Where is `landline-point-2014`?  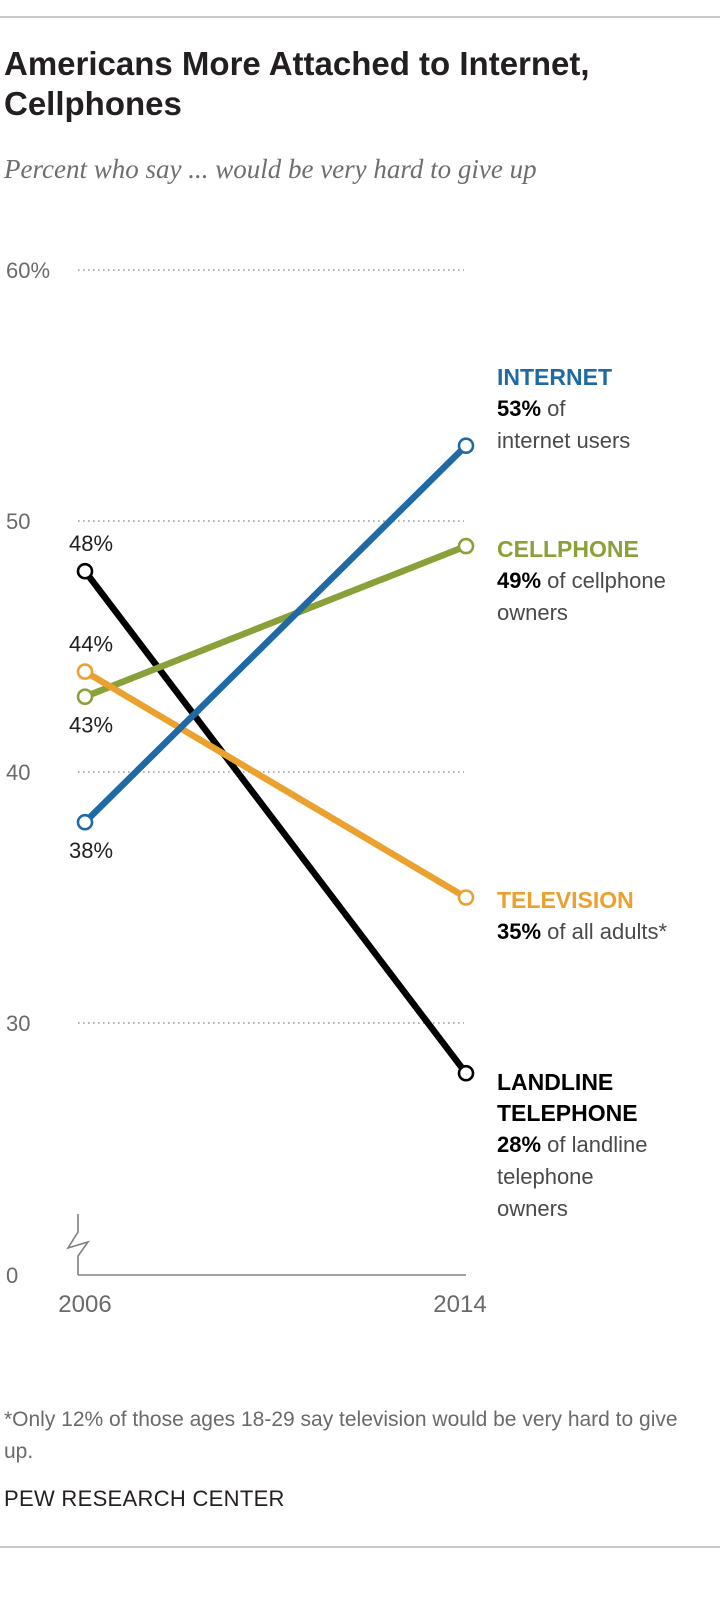
landline-point-2014 is located at coordinates (466, 1073).